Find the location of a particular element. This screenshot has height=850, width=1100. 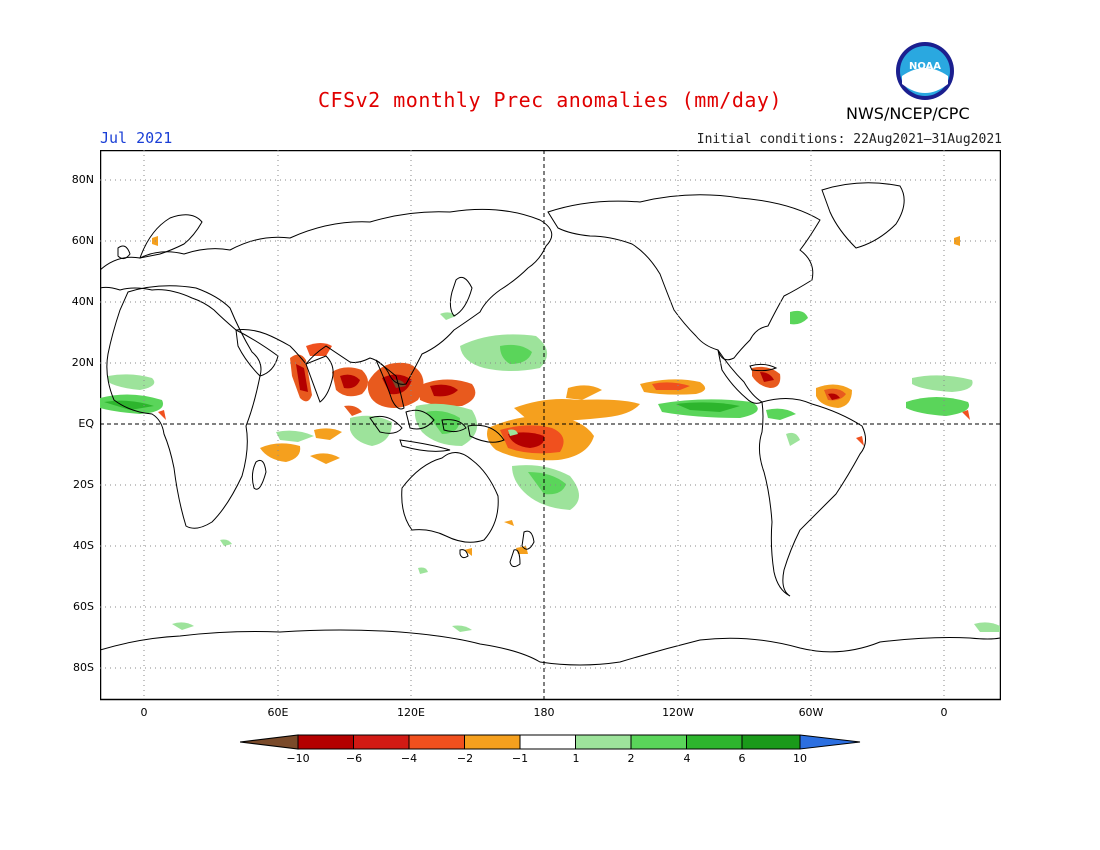

noaa-logo-icon: NOAA is located at coordinates (925, 71).